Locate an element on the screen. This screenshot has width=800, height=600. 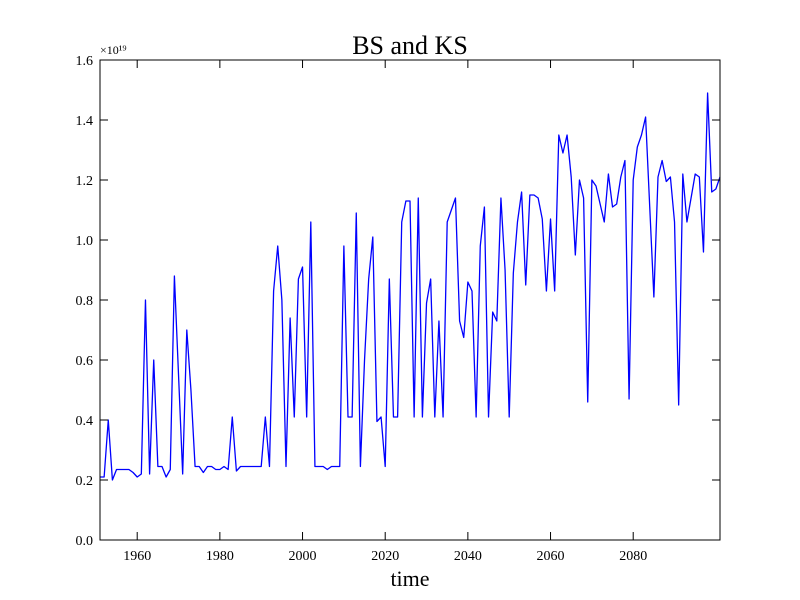
x-tick-label: 1980 is located at coordinates (220, 556).